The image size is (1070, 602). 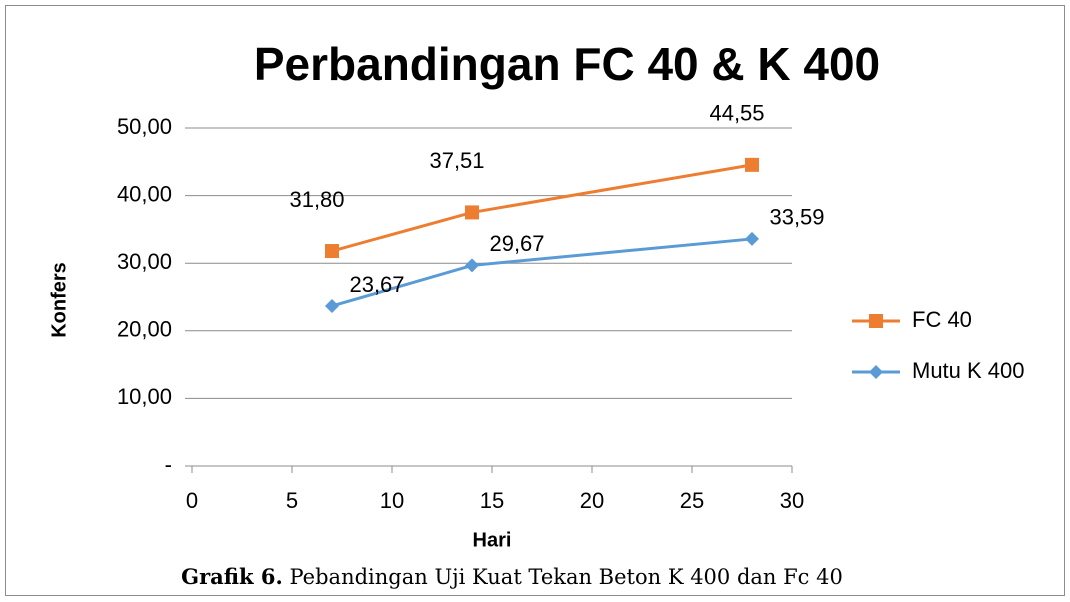 What do you see at coordinates (516, 243) in the screenshot?
I see `data-label: 29,67` at bounding box center [516, 243].